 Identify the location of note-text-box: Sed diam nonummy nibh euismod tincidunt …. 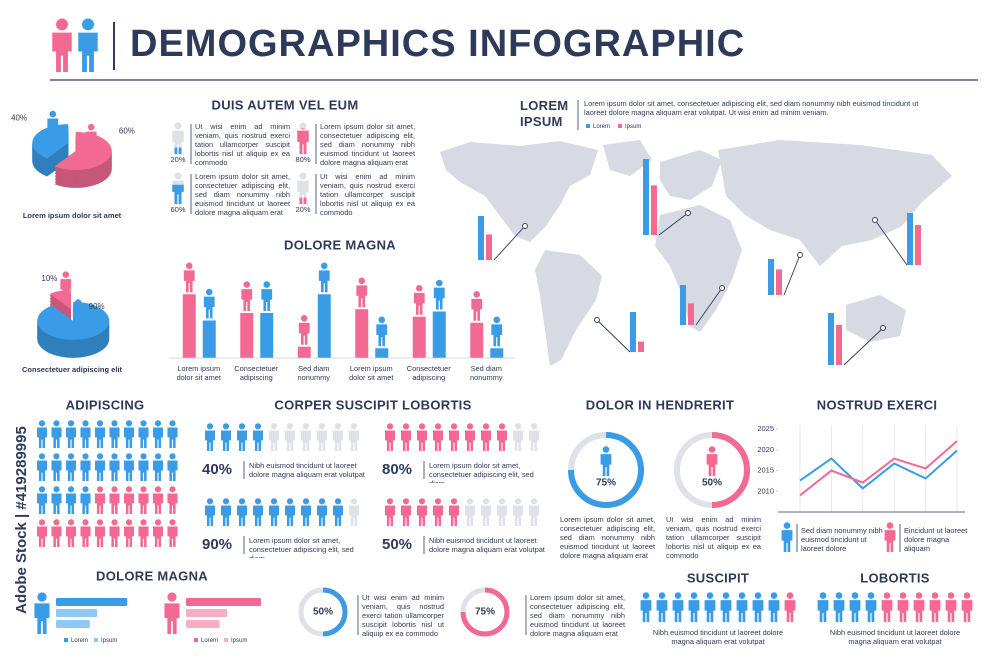
(842, 539).